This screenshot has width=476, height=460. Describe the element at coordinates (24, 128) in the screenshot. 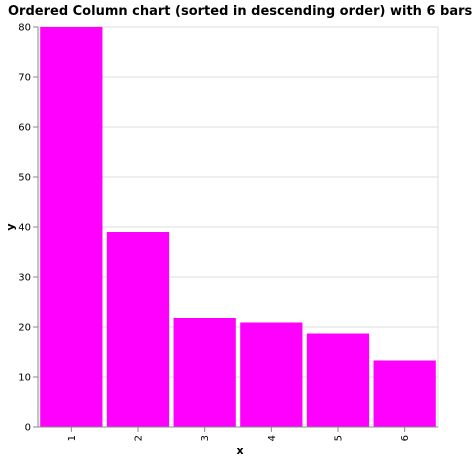

I see `y-tick-label: 60` at that location.